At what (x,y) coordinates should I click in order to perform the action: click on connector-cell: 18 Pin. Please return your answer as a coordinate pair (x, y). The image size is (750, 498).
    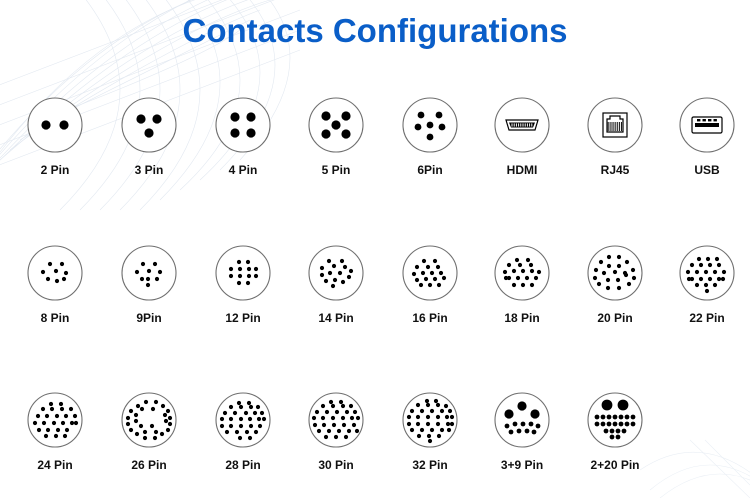
    Looking at the image, I should click on (522, 284).